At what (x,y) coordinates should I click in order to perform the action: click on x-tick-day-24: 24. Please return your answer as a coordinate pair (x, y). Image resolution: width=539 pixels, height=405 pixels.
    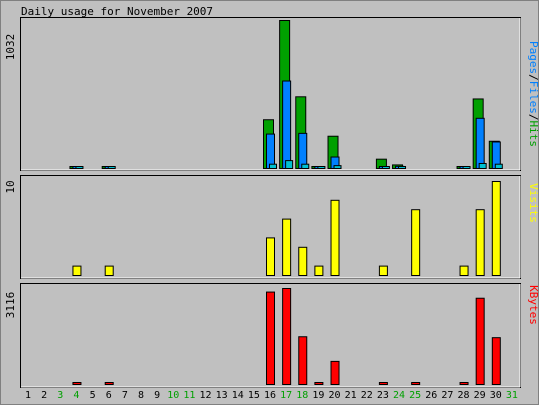
    Looking at the image, I should click on (399, 395).